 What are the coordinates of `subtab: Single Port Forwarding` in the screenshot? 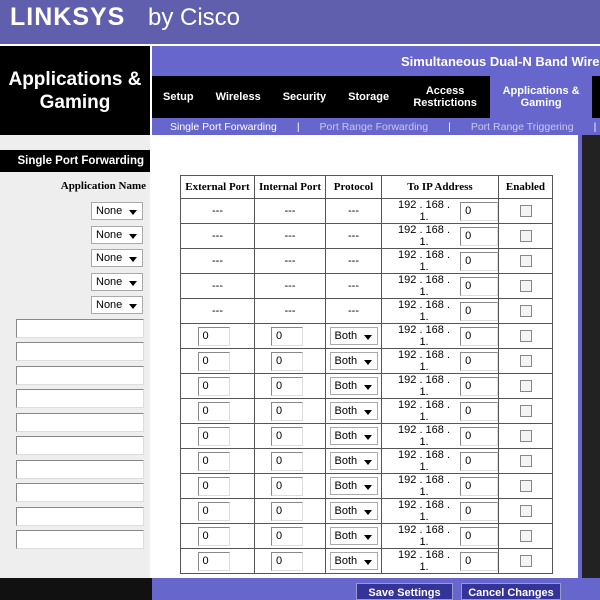 It's located at (223, 126).